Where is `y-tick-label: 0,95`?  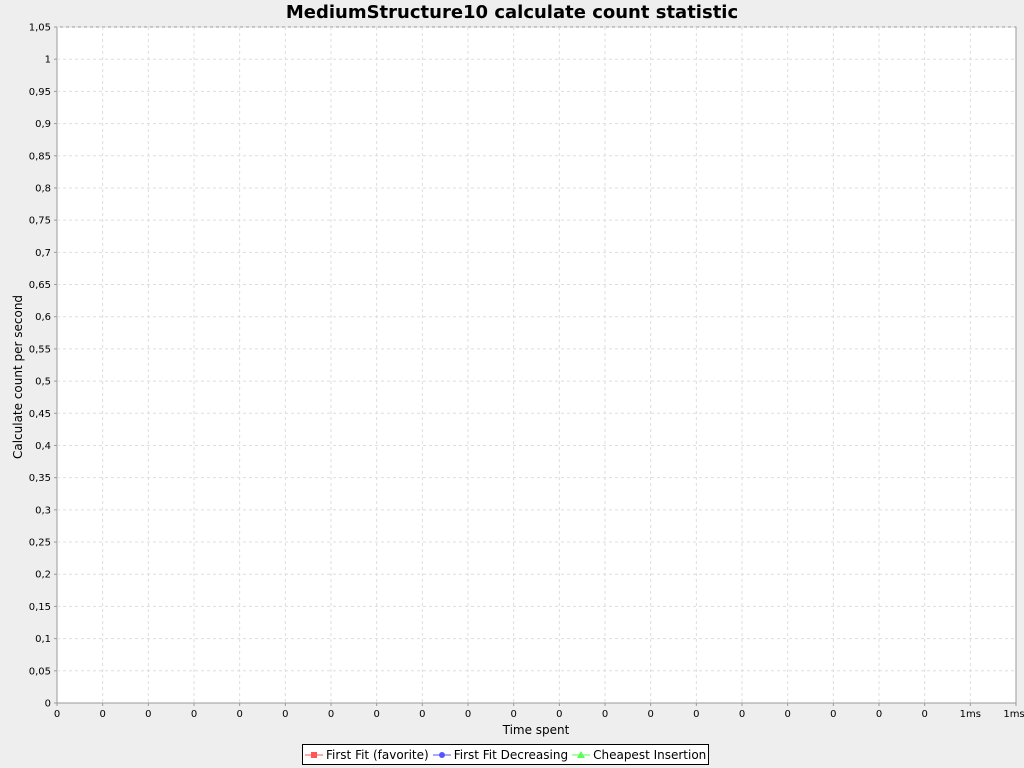 y-tick-label: 0,95 is located at coordinates (40, 92).